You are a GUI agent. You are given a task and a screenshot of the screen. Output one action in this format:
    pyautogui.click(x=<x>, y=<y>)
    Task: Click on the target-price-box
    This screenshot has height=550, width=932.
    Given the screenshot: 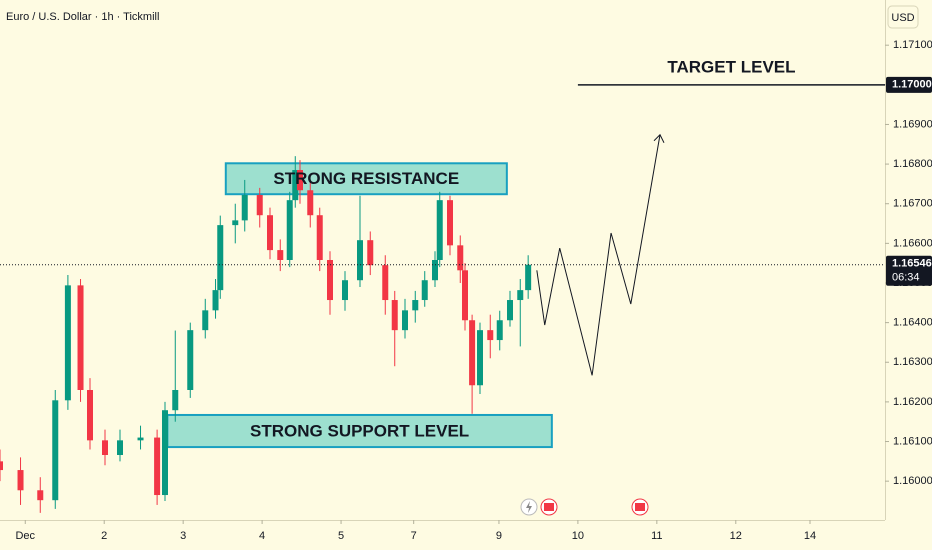 What is the action you would take?
    pyautogui.click(x=909, y=84)
    